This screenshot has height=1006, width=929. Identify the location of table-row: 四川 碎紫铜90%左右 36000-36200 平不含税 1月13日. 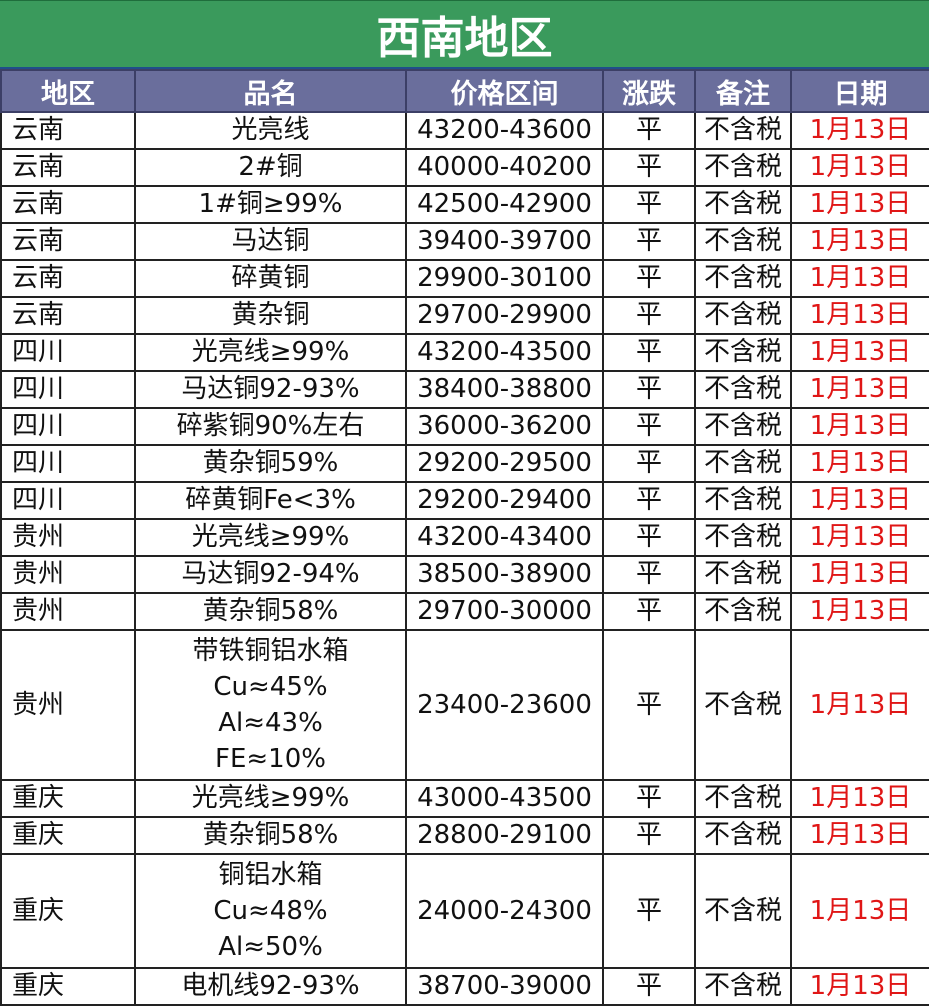
(464, 426).